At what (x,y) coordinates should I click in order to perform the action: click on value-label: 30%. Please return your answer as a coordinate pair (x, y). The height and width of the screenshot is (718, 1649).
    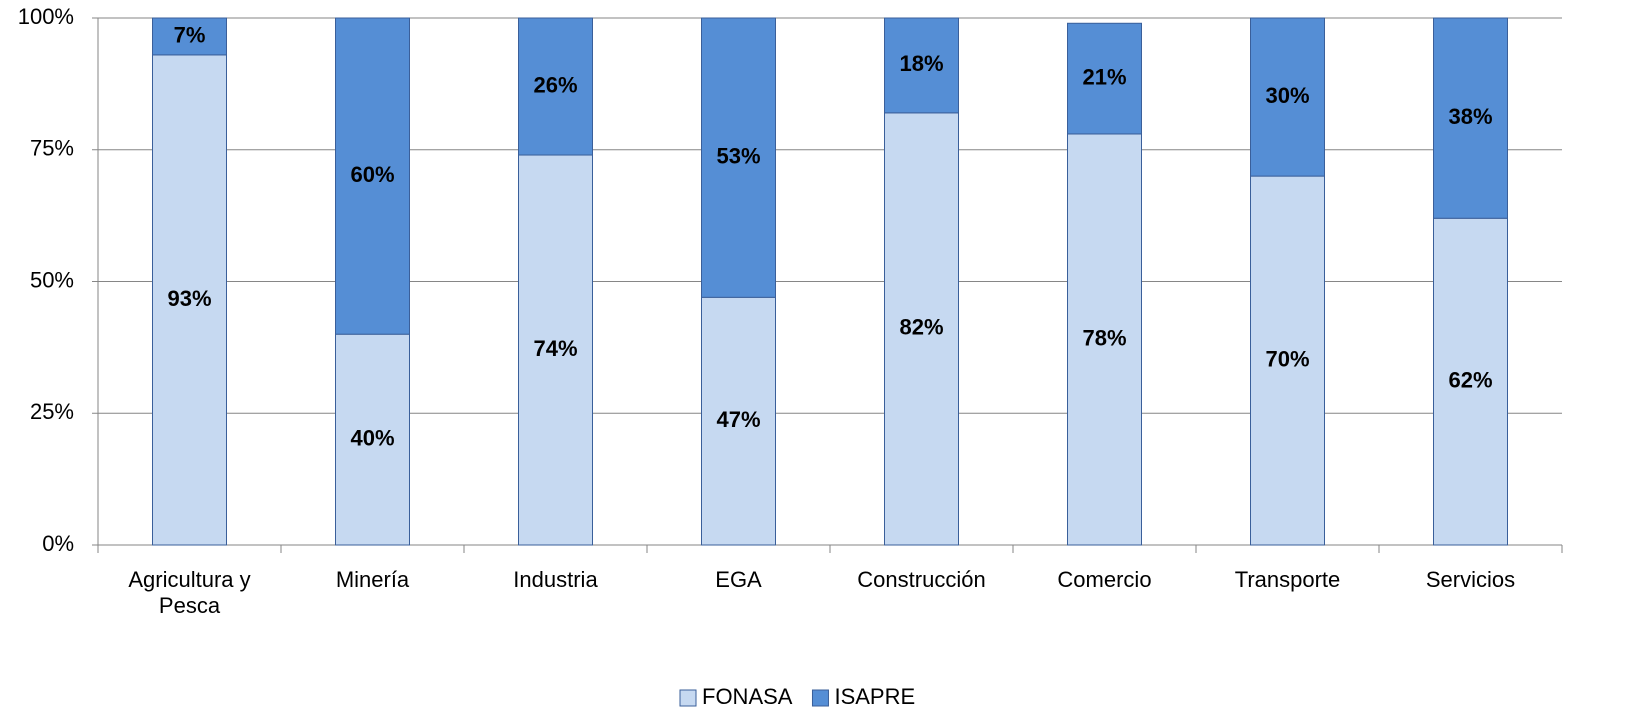
    Looking at the image, I should click on (1287, 95).